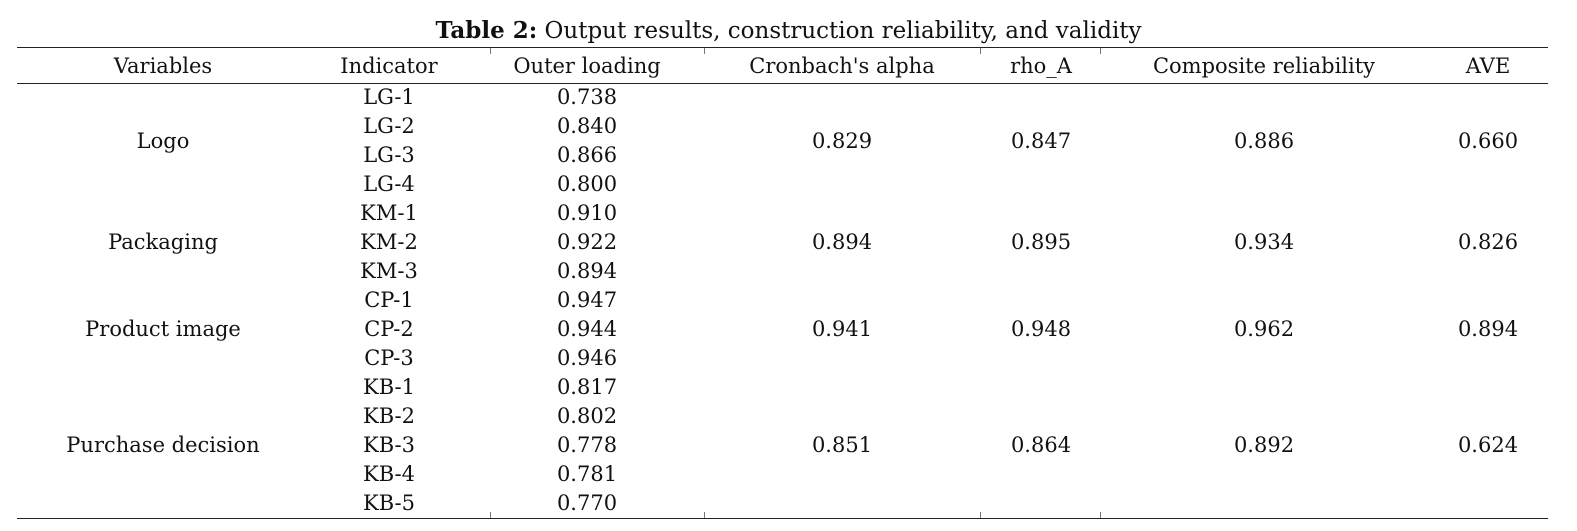  I want to click on ave-cell: 0.660, so click(1488, 140).